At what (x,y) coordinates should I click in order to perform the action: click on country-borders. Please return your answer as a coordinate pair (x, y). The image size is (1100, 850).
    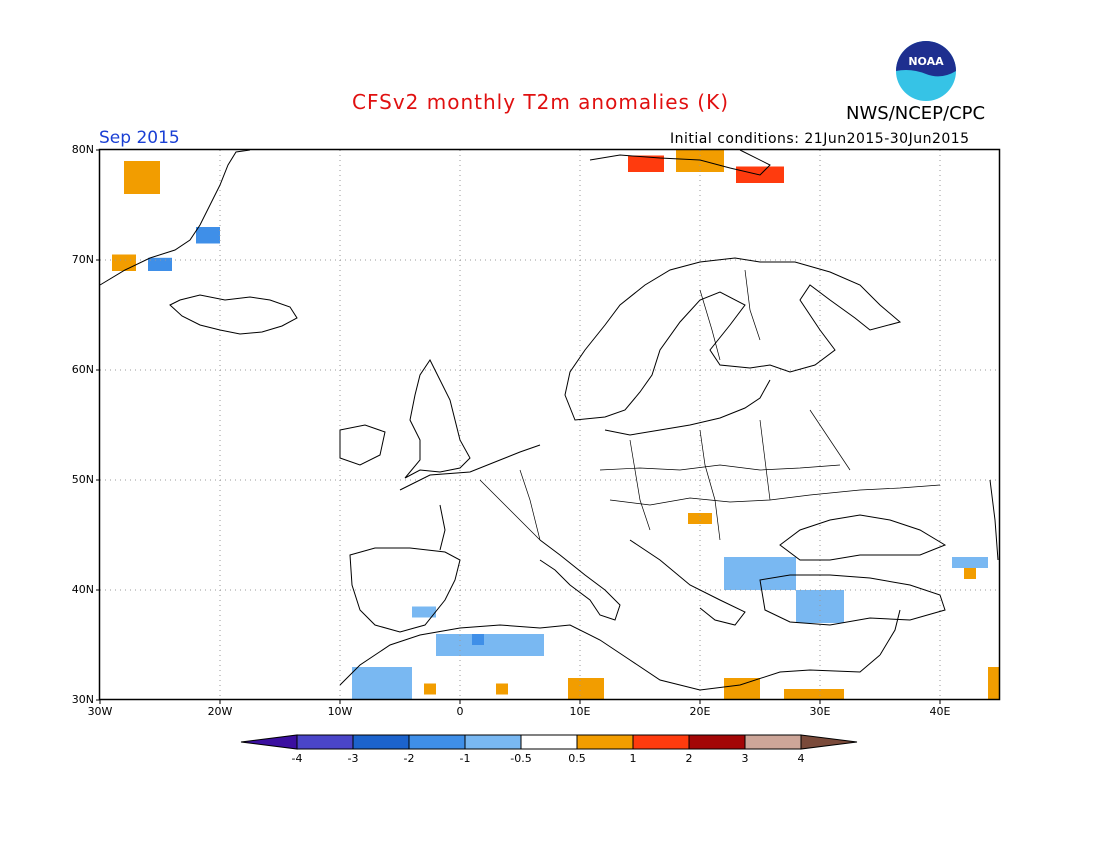
    Looking at the image, I should click on (710, 405).